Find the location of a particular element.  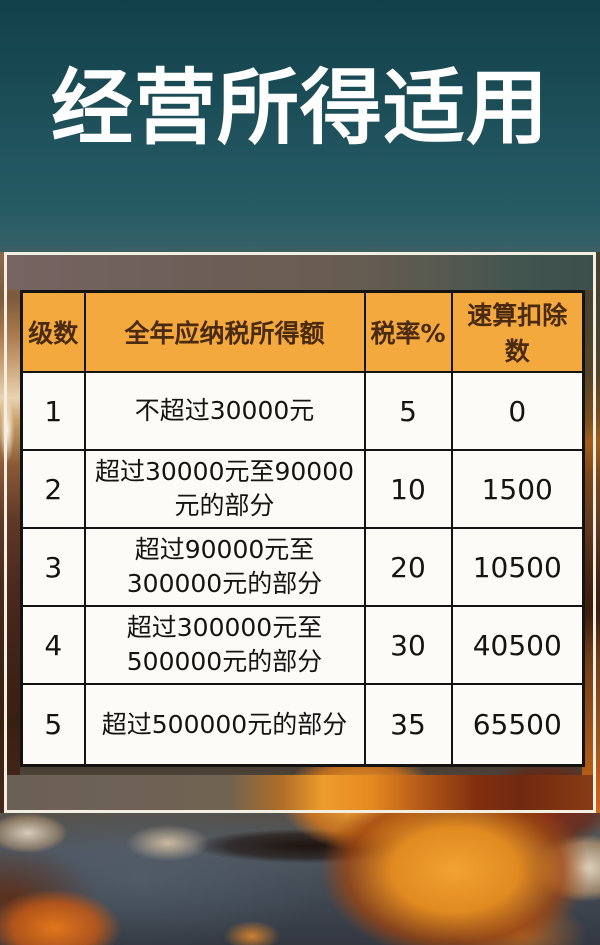

cell-deduction: 10500 is located at coordinates (517, 567).